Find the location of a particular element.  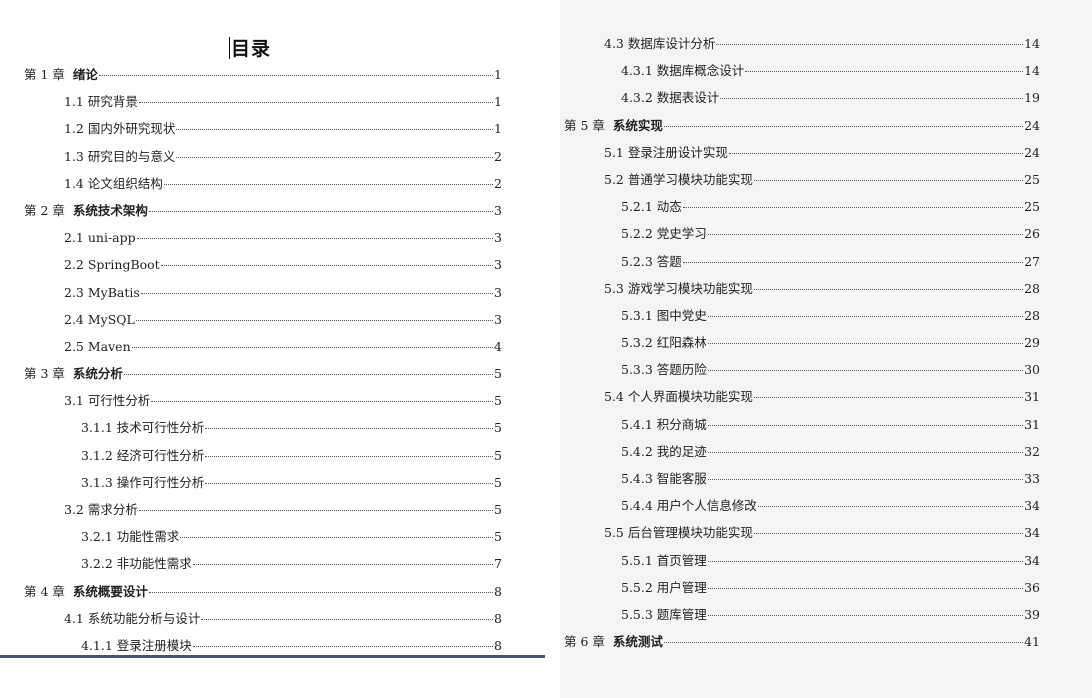

toc-section-entry: 3.1.1 技术可行性分析 5 is located at coordinates (263, 427).